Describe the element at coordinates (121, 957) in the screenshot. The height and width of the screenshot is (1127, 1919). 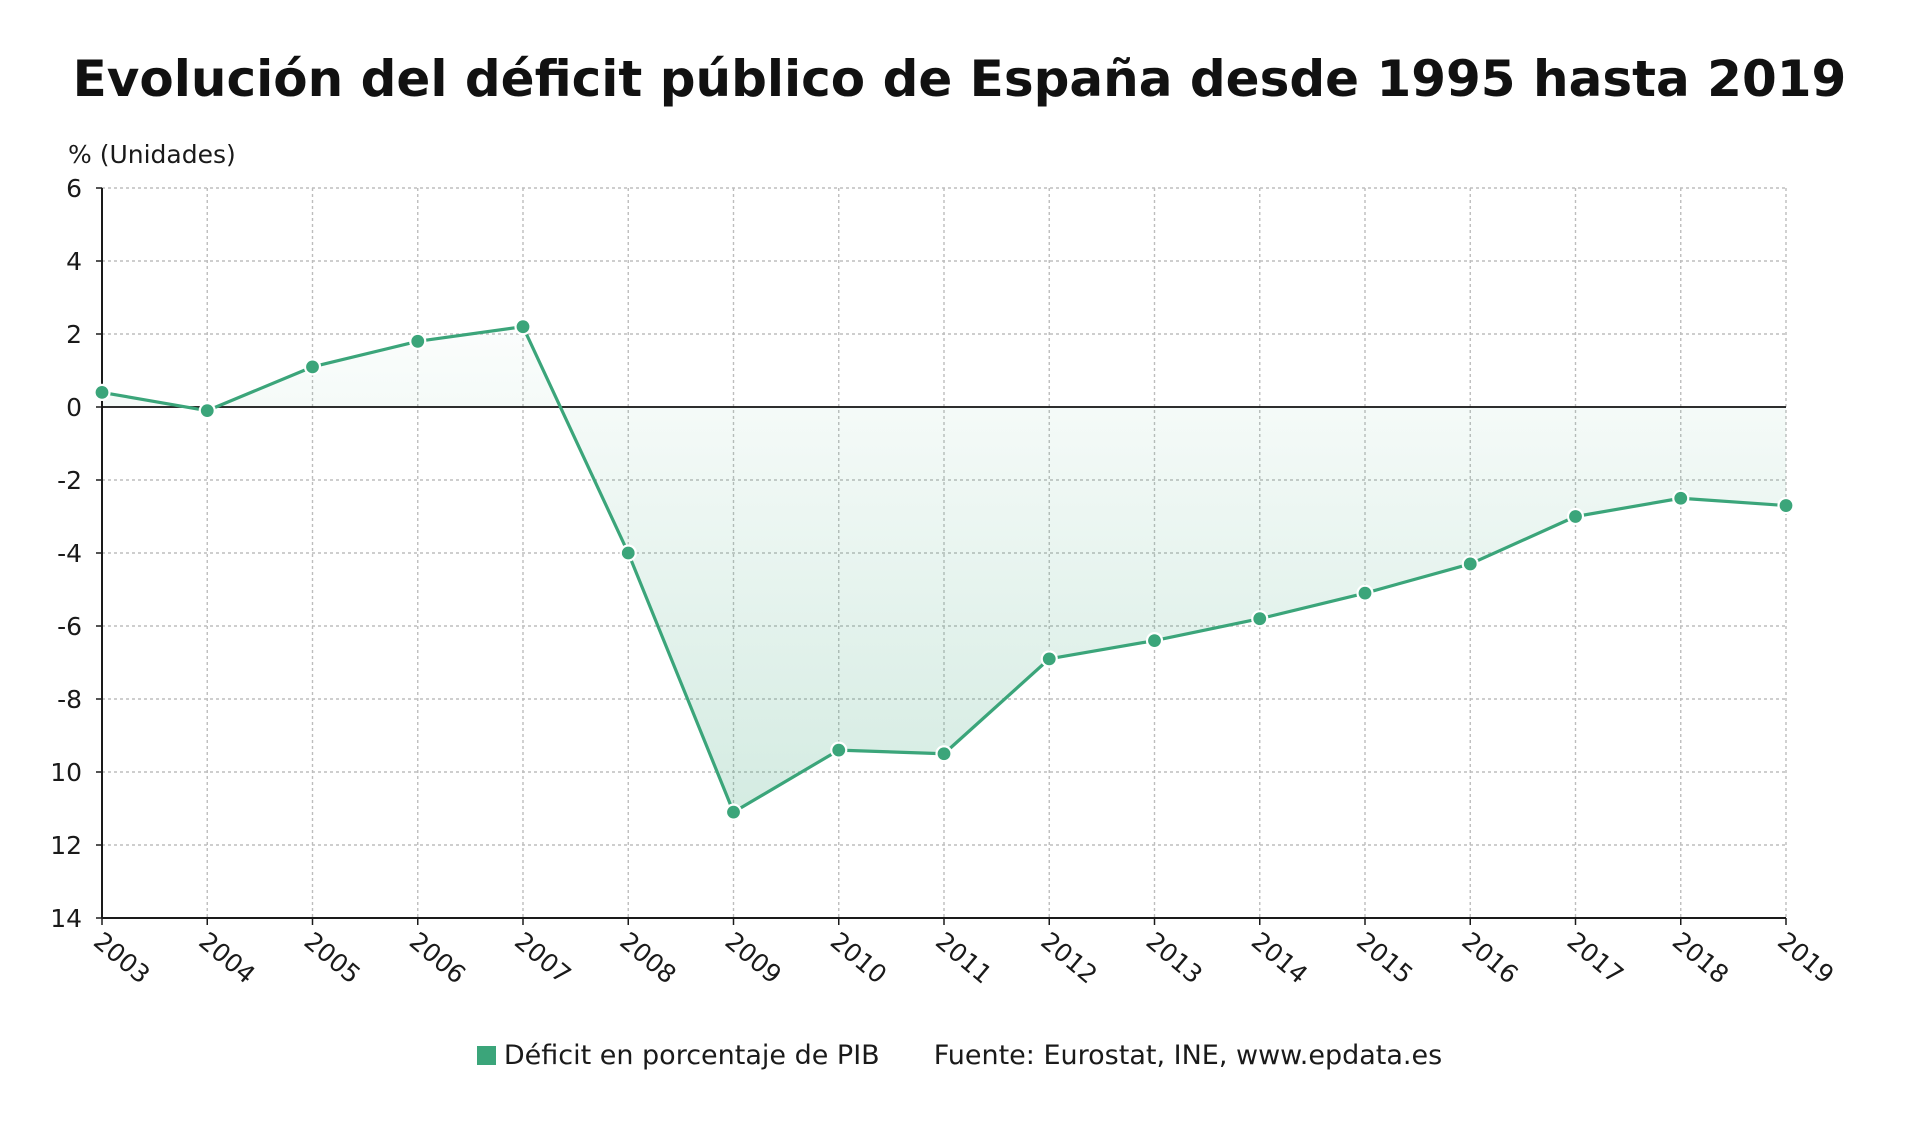
I see `x-tick-label: 2003` at that location.